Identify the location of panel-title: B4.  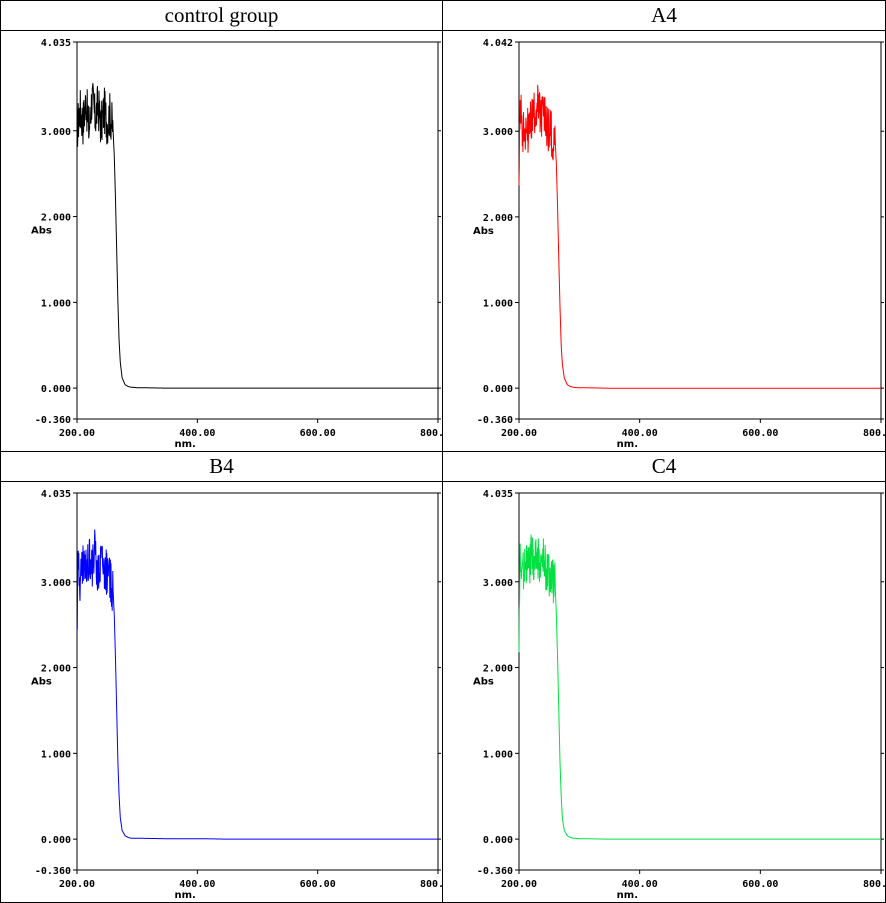
(221, 467).